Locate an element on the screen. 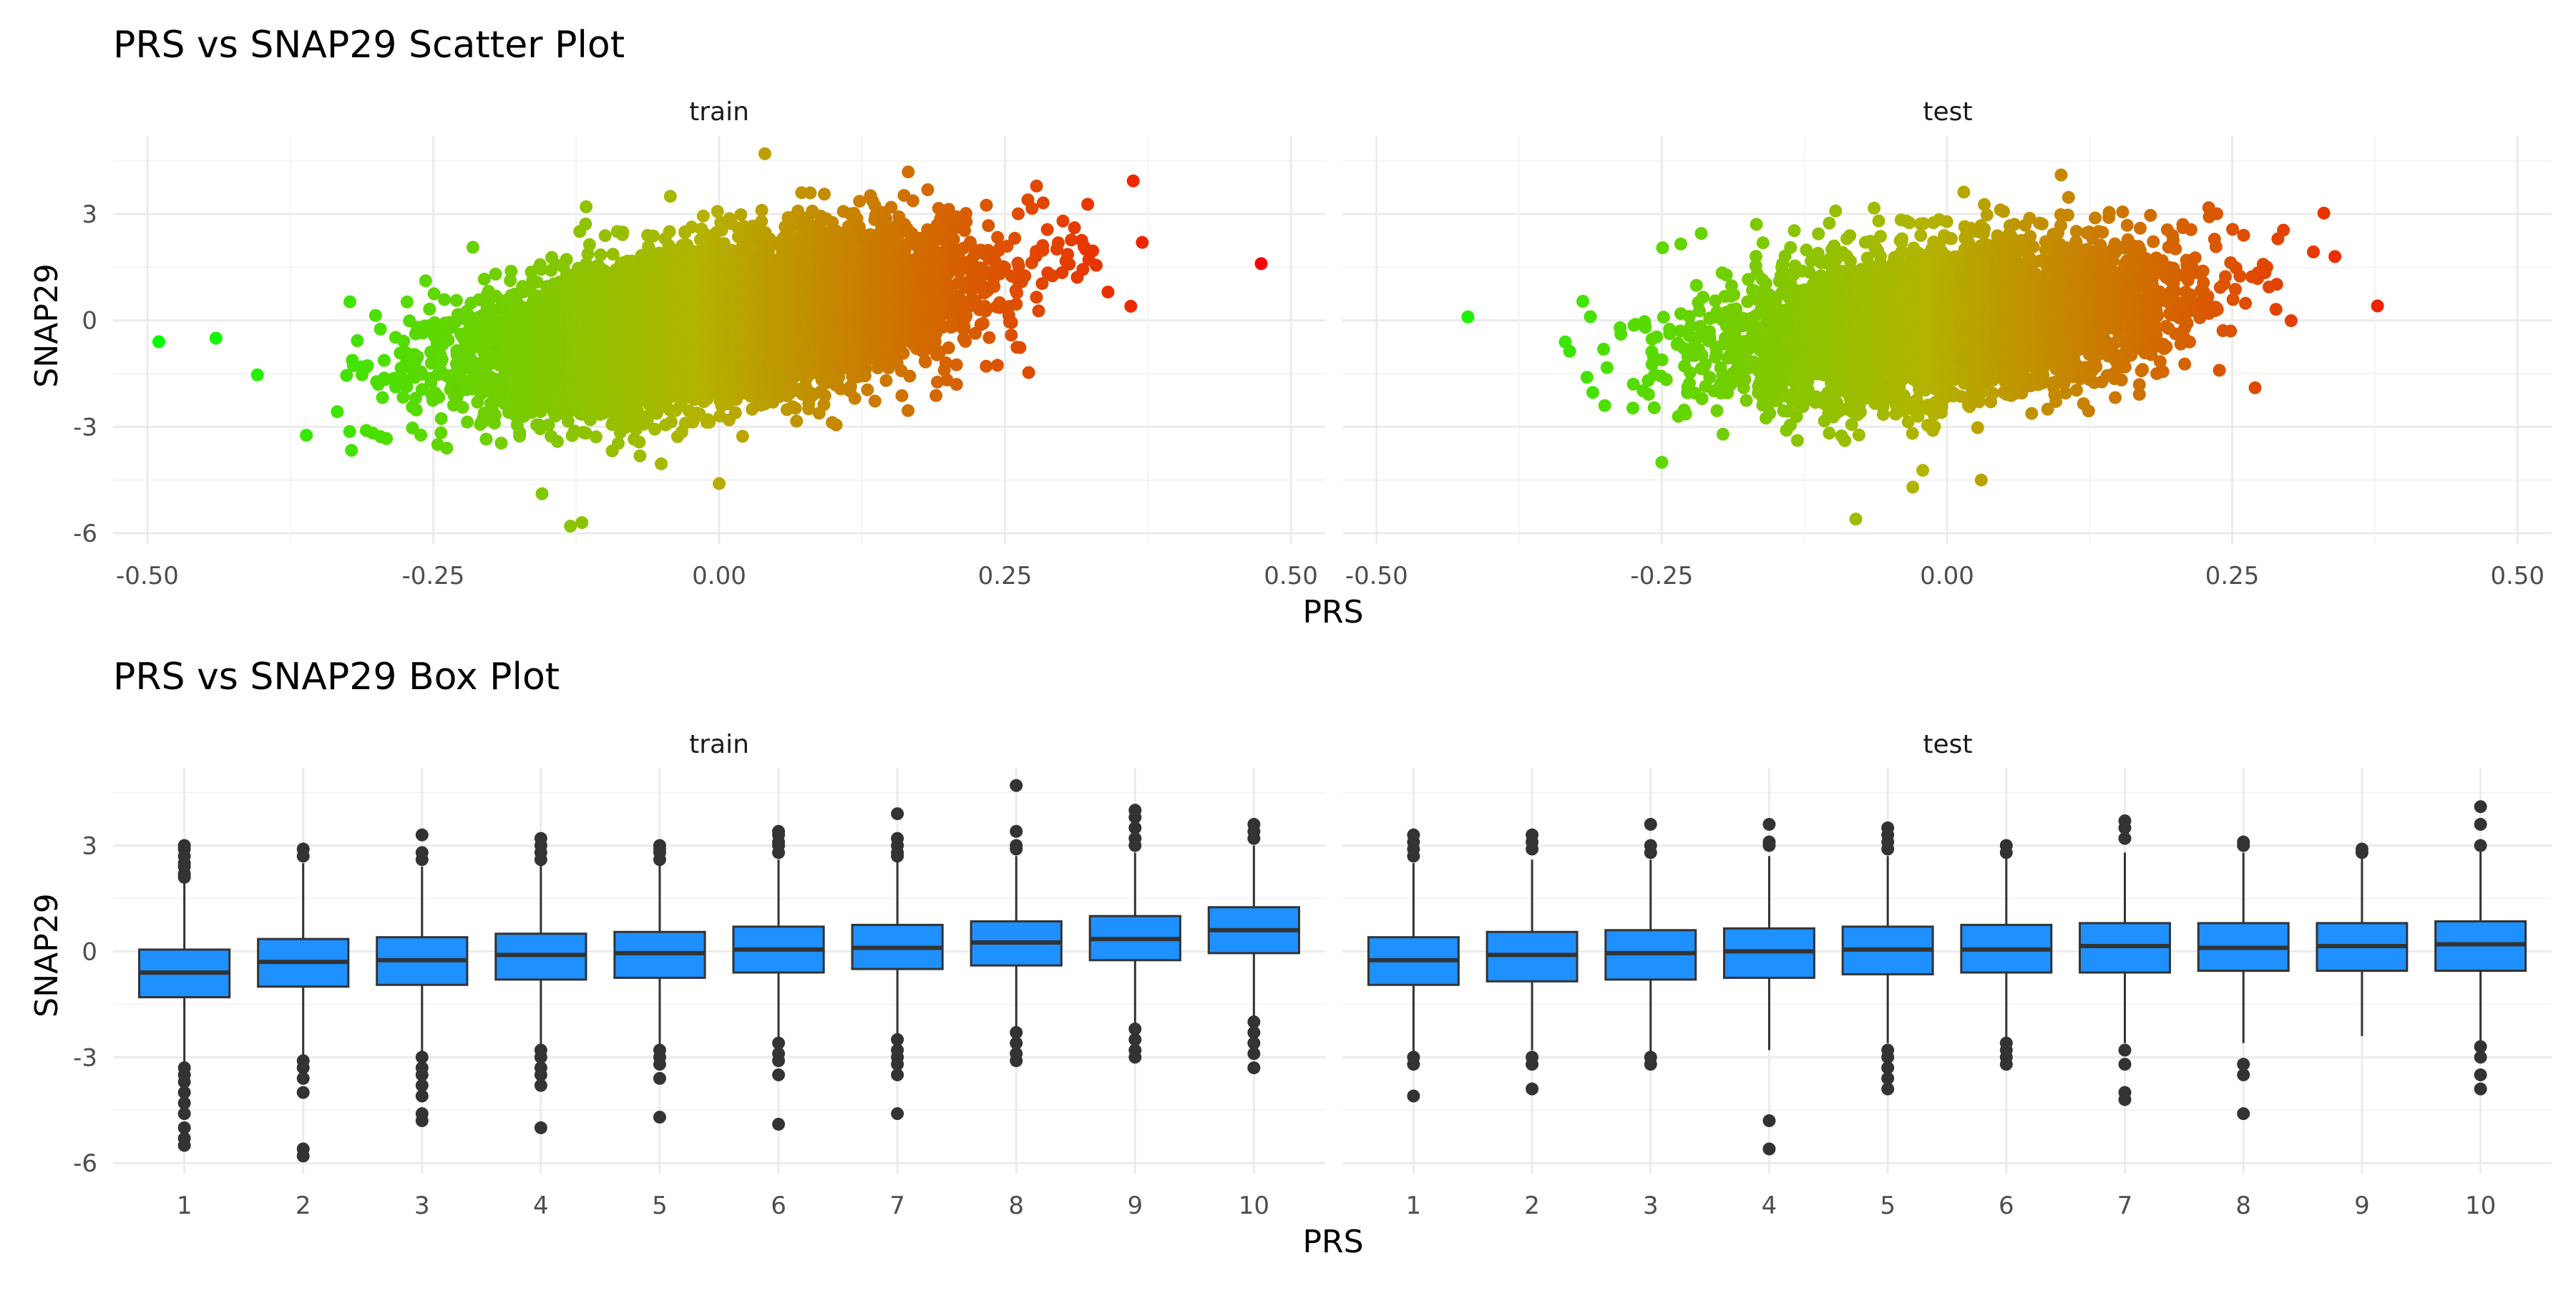 The image size is (2576, 1291). scatter-train-y-tick-label: 3 is located at coordinates (89, 214).